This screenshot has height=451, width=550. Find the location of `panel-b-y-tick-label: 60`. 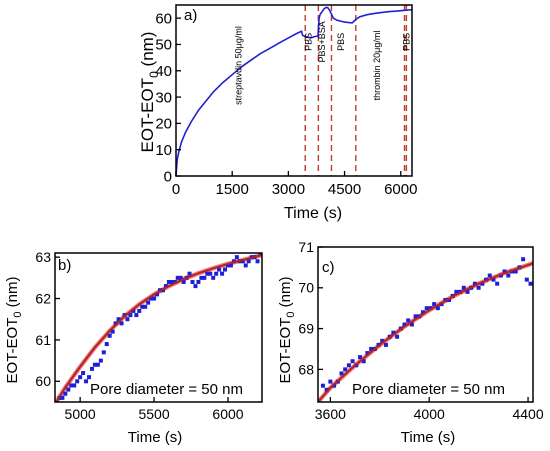

panel-b-y-tick-label: 60 is located at coordinates (43, 381).